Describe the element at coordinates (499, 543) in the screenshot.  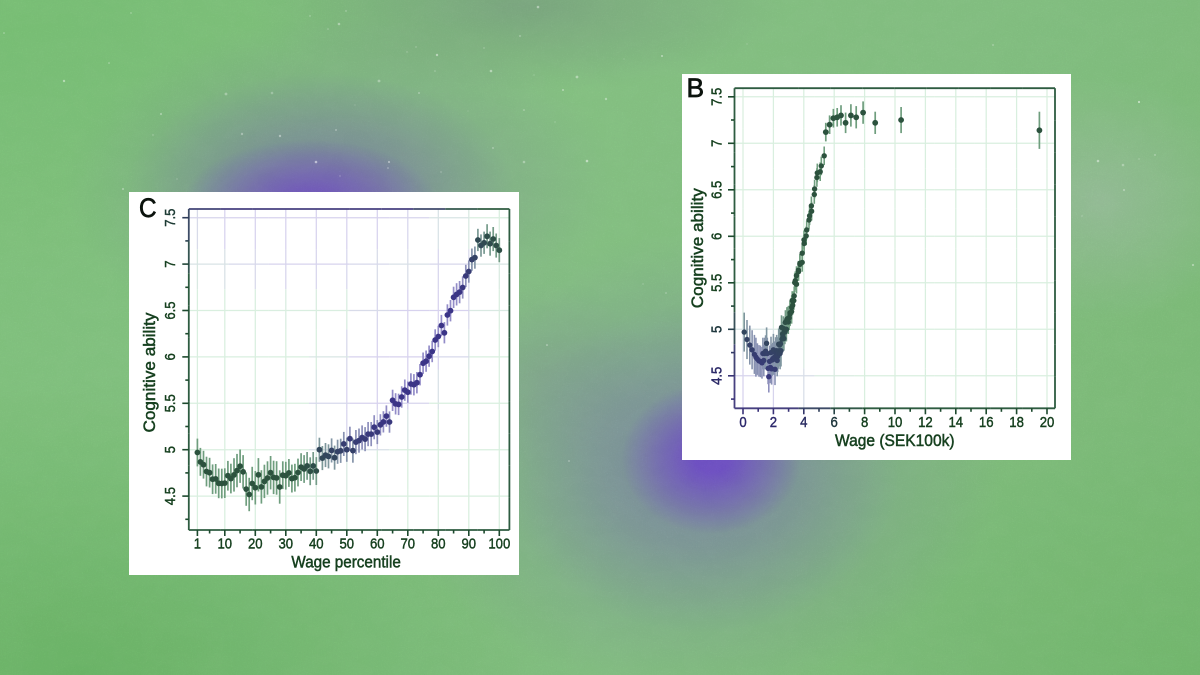
I see `svg-text: 100` at that location.